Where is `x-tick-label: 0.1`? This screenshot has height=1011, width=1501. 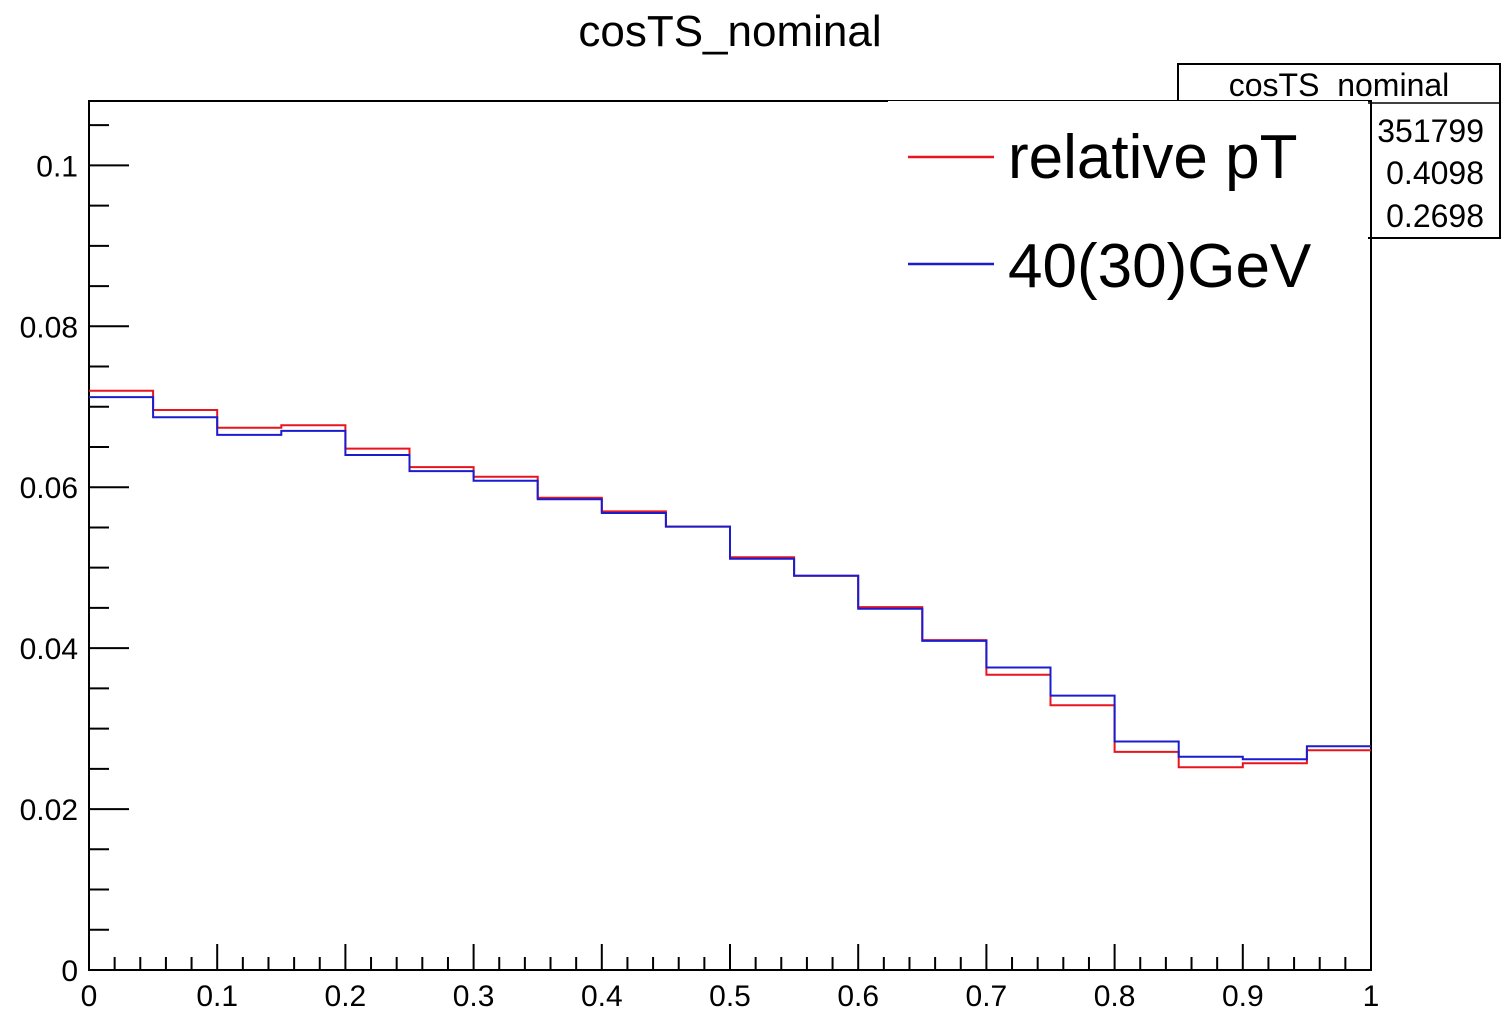
x-tick-label: 0.1 is located at coordinates (217, 995).